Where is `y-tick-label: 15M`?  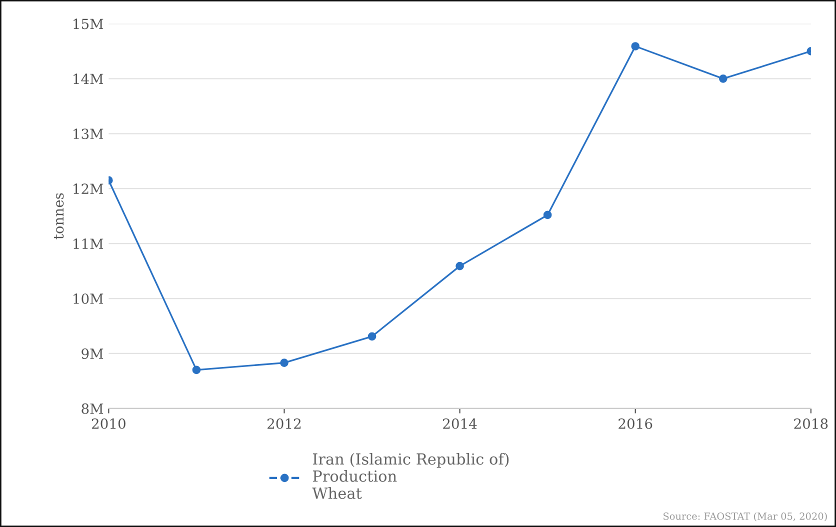 y-tick-label: 15M is located at coordinates (89, 24).